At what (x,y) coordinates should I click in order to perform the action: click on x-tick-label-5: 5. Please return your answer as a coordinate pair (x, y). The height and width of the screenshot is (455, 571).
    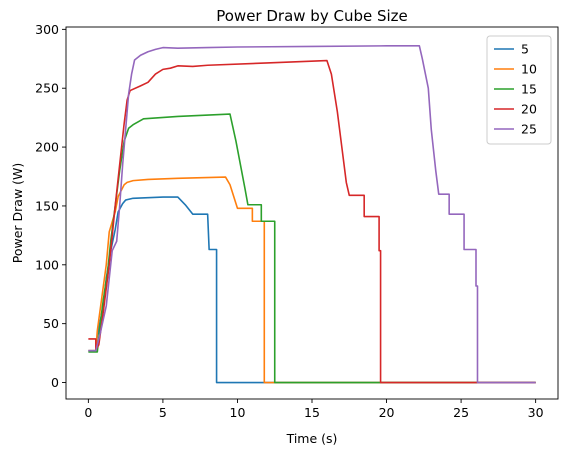
    Looking at the image, I should click on (163, 412).